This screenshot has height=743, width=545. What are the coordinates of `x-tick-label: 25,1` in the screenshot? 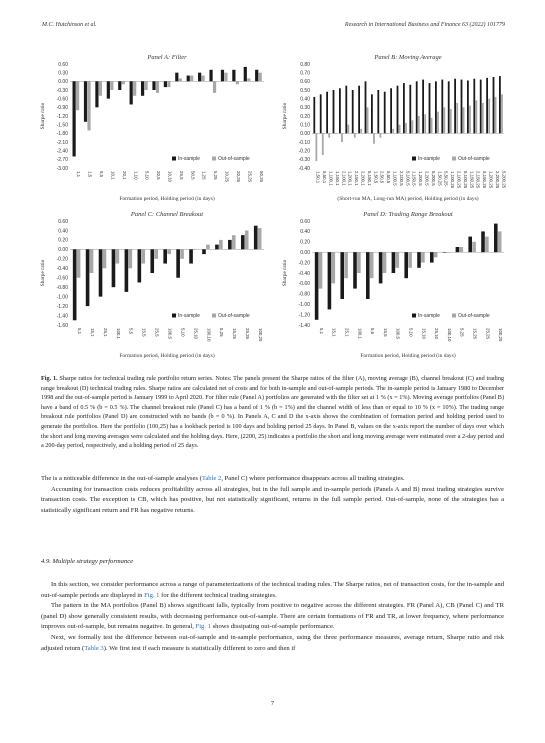 It's located at (105, 332).